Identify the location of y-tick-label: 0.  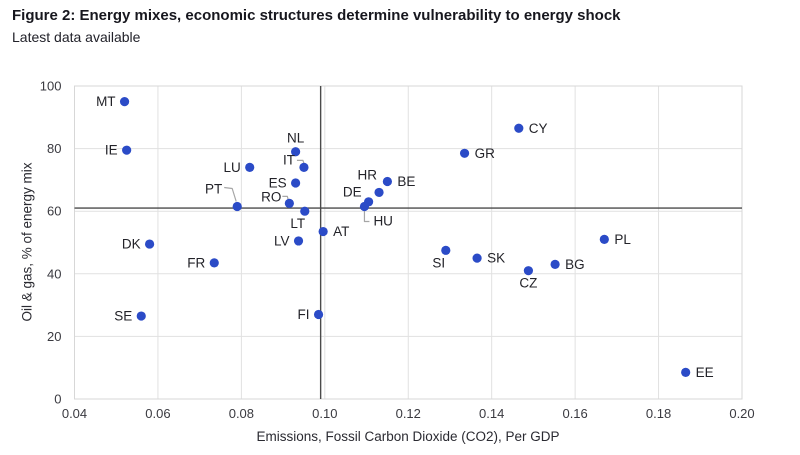
(57, 399).